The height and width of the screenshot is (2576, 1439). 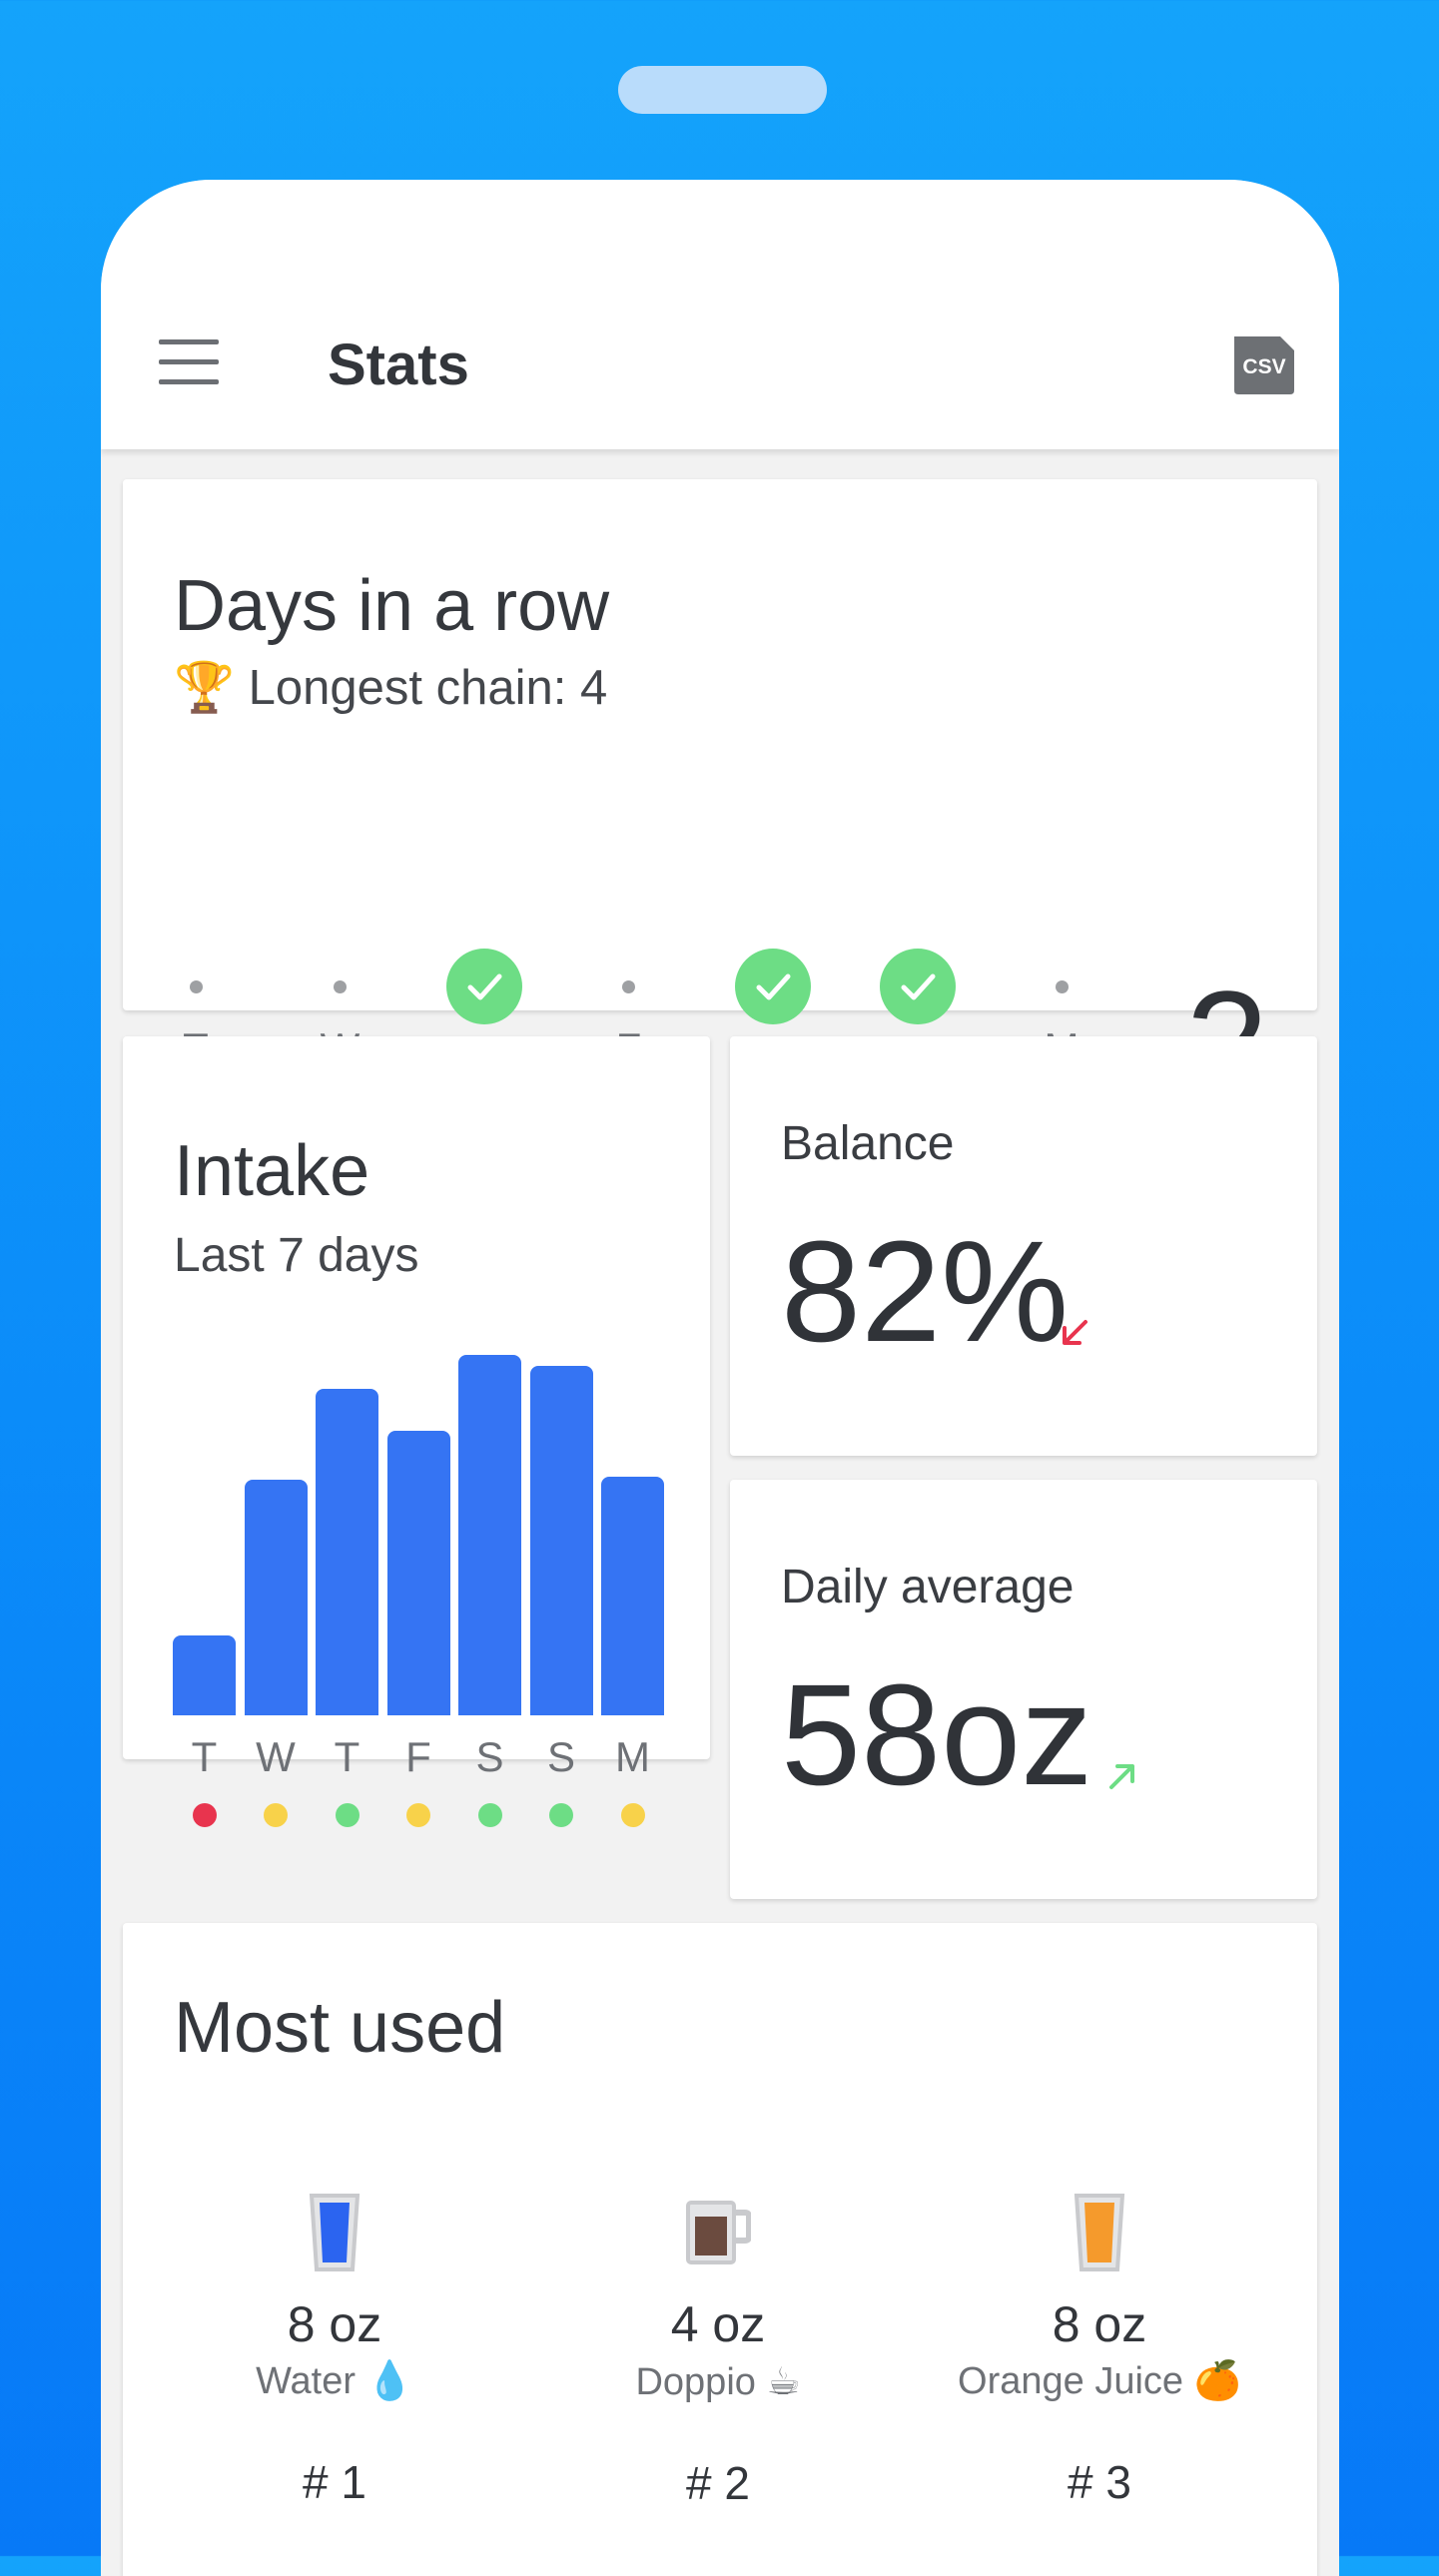 I want to click on longest-chain: 🏆 Longest chain: 4, so click(x=390, y=687).